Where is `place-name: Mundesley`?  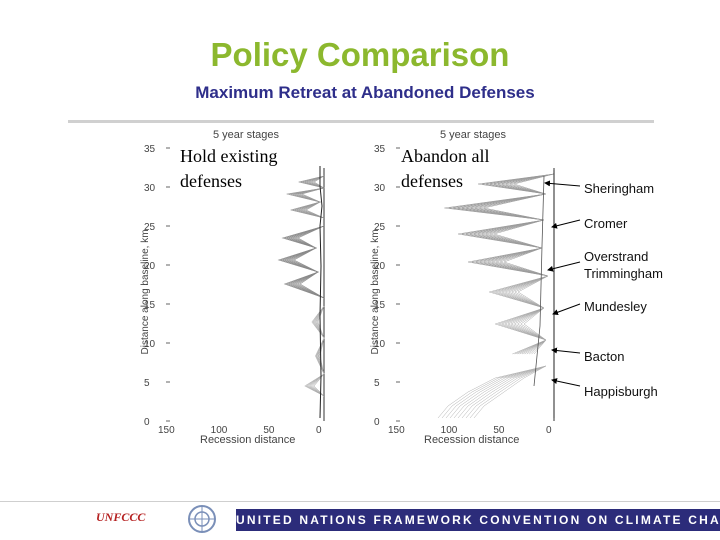 place-name: Mundesley is located at coordinates (615, 306).